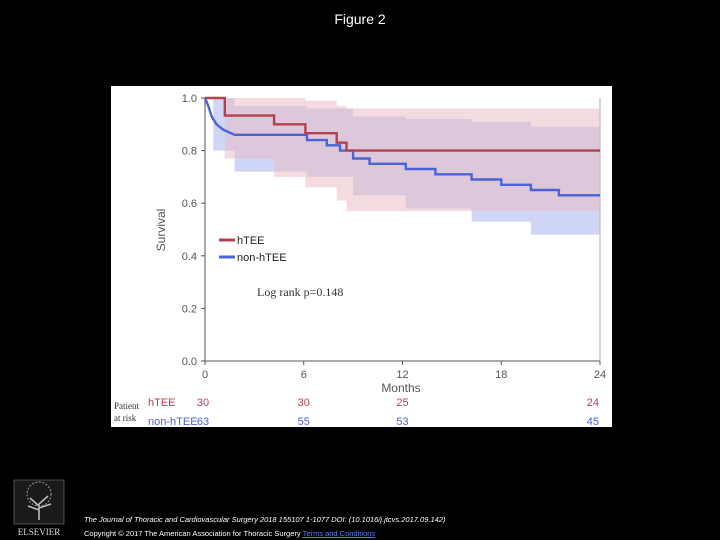 This screenshot has width=720, height=540. I want to click on risk-count-non-htee: 45, so click(593, 421).